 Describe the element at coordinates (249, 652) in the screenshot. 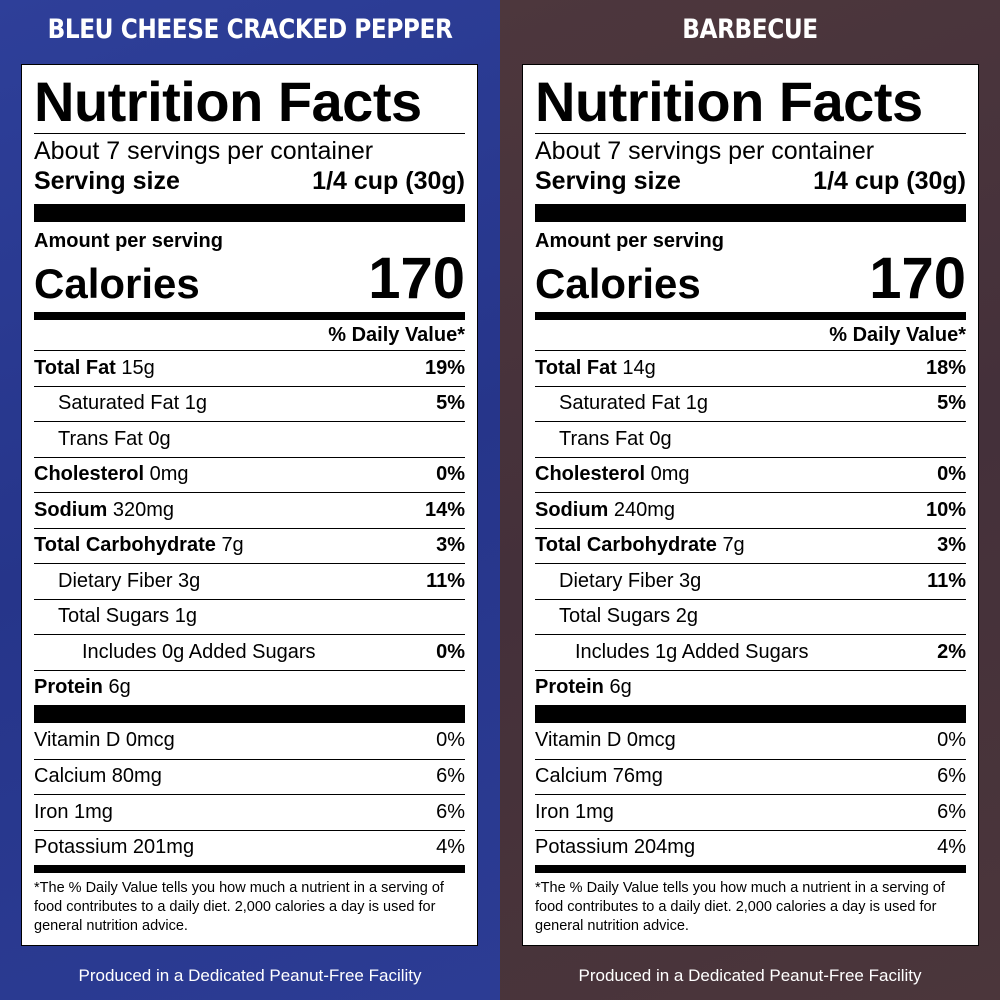

I see `nutrient-row: Includes 0g Added Sugars 0%` at that location.